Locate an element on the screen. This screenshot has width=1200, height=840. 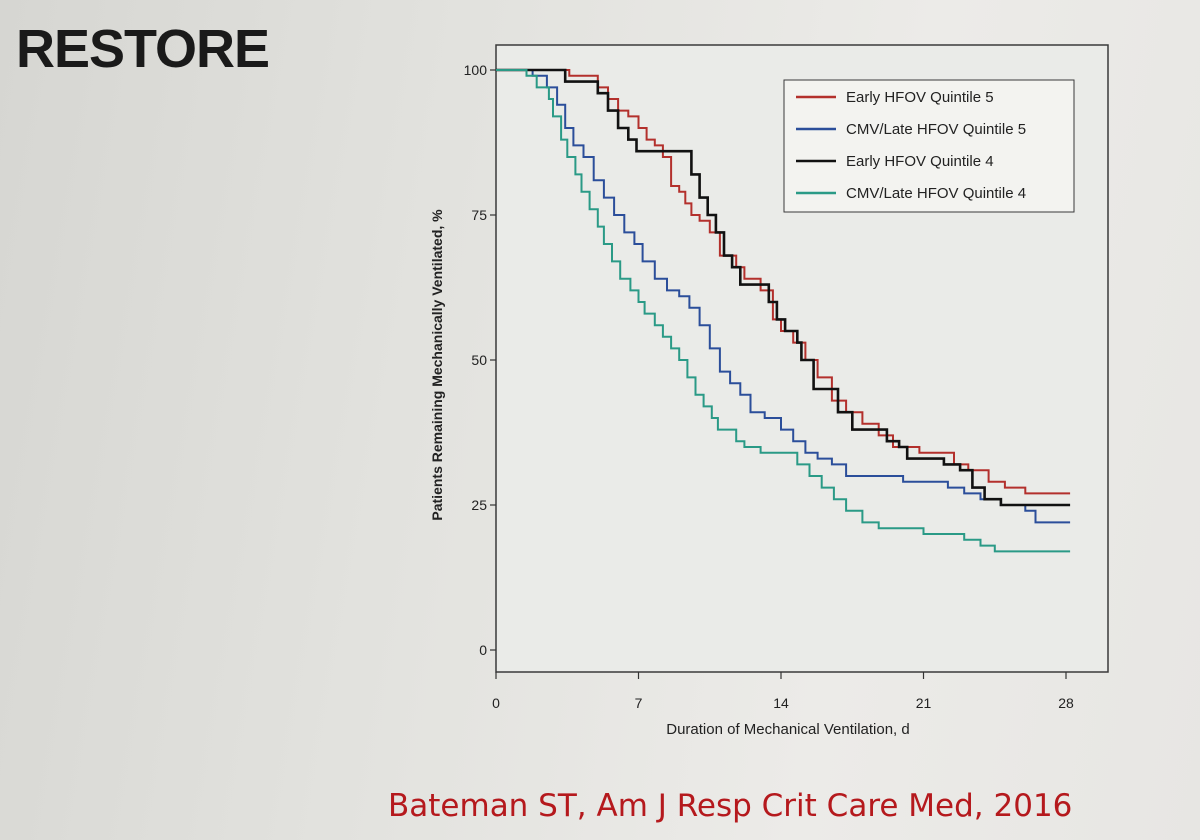
y-tick-label: 25 is located at coordinates (479, 505).